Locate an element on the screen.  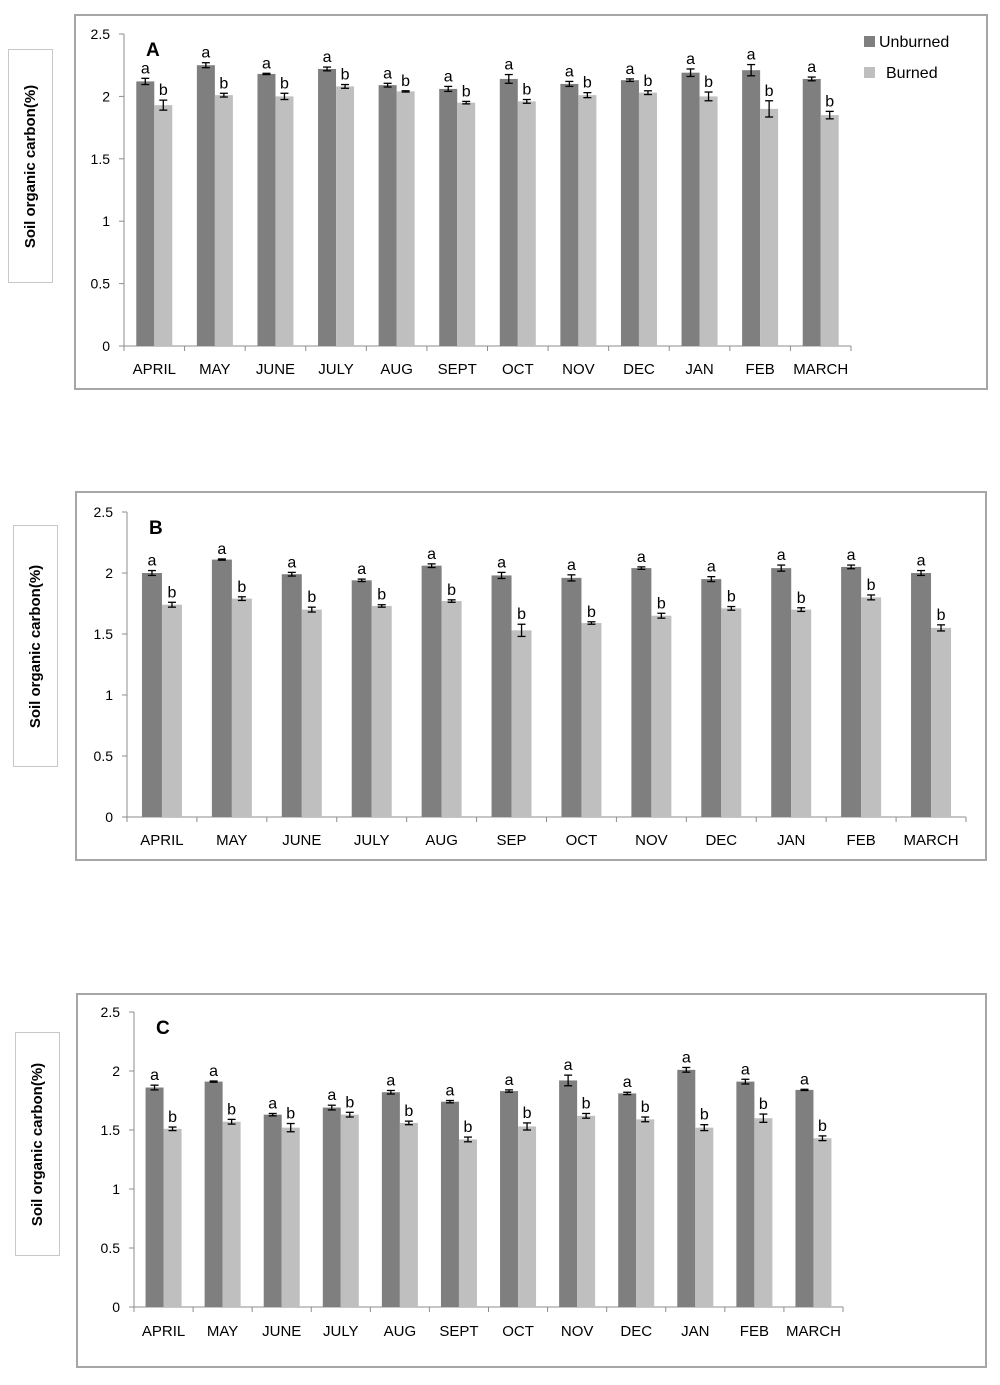
bar-unburned-may is located at coordinates (213, 1194).